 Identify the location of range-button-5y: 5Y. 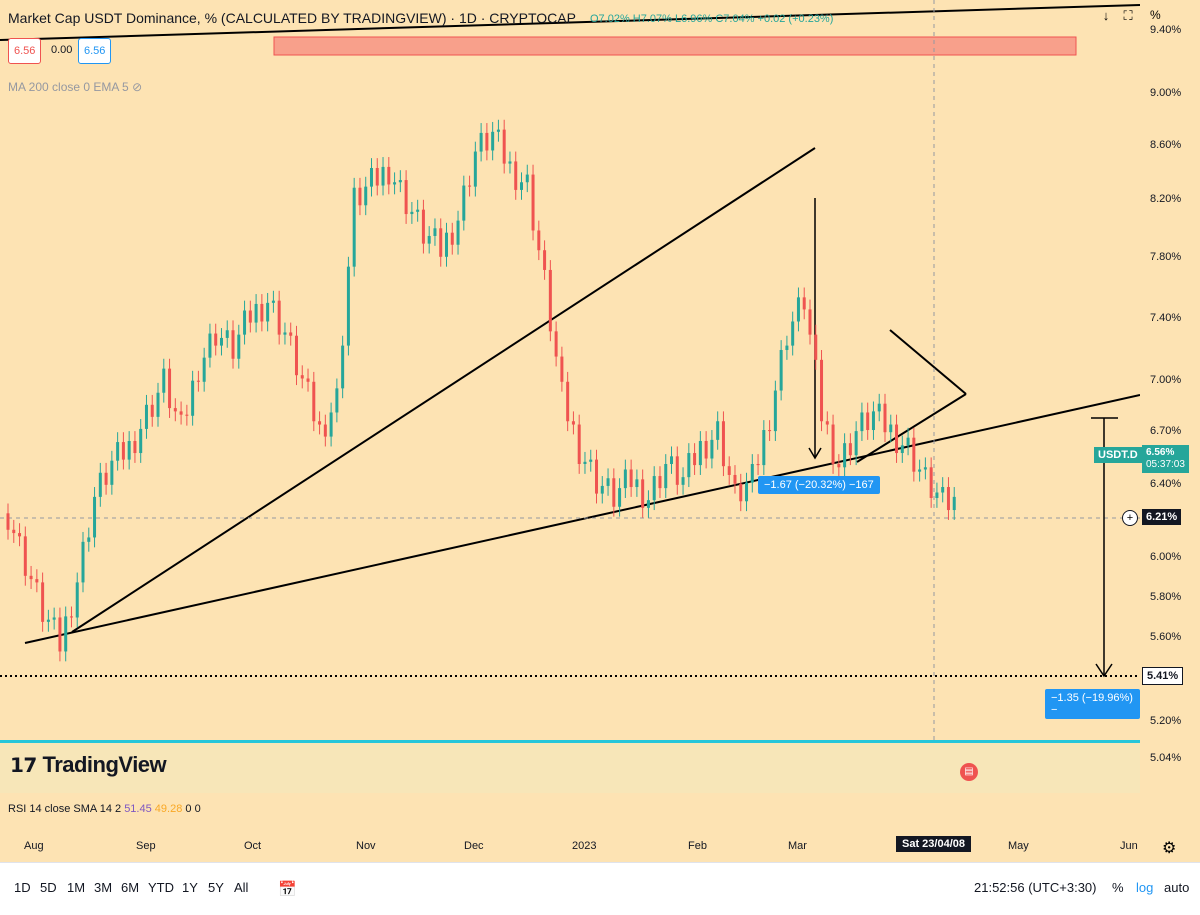
(216, 887).